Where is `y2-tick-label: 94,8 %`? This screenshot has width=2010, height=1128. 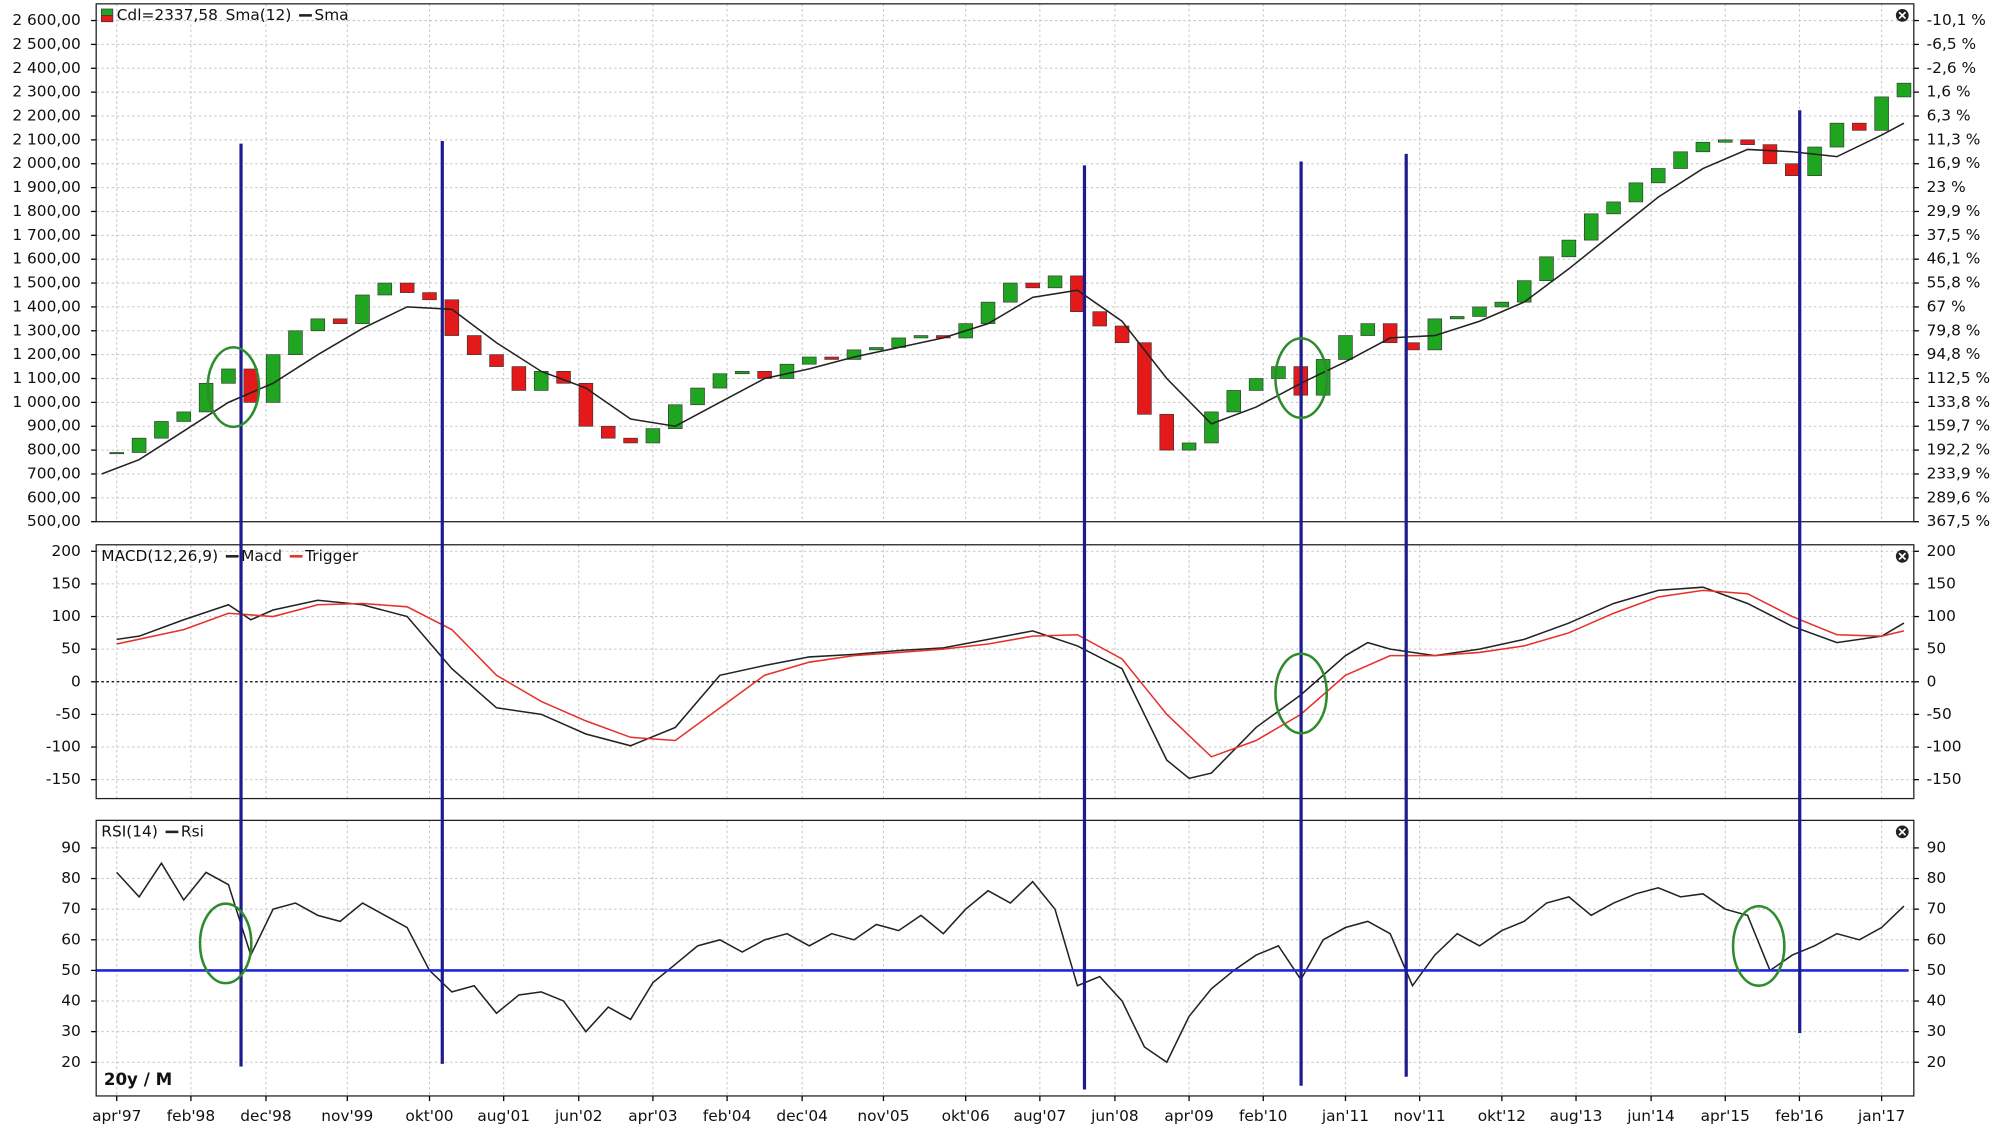
y2-tick-label: 94,8 % is located at coordinates (1954, 354).